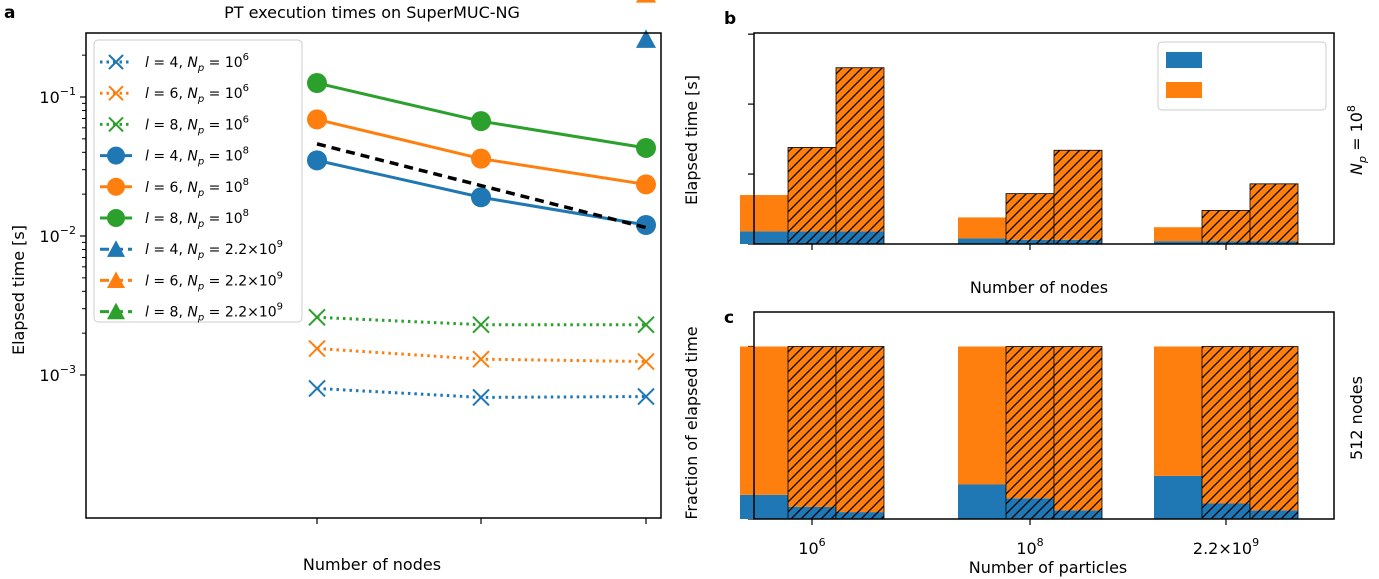  What do you see at coordinates (822, 542) in the screenshot?
I see `x-tick-label-exp: 6` at bounding box center [822, 542].